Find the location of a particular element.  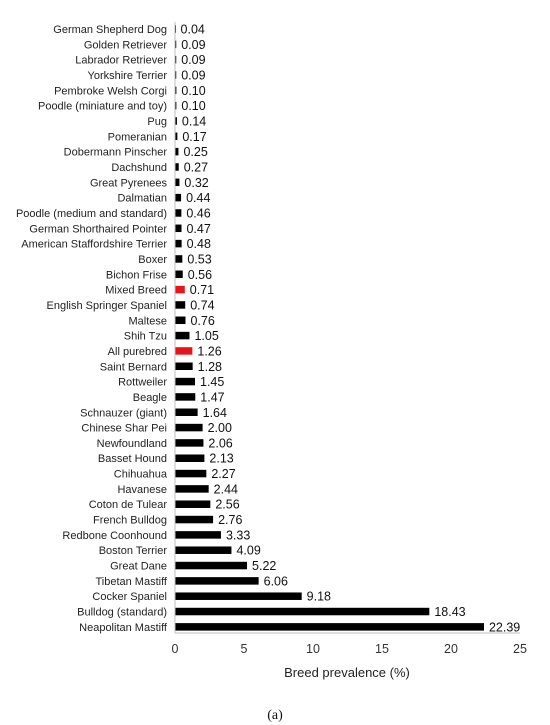

value-label: 0.56 is located at coordinates (200, 275).